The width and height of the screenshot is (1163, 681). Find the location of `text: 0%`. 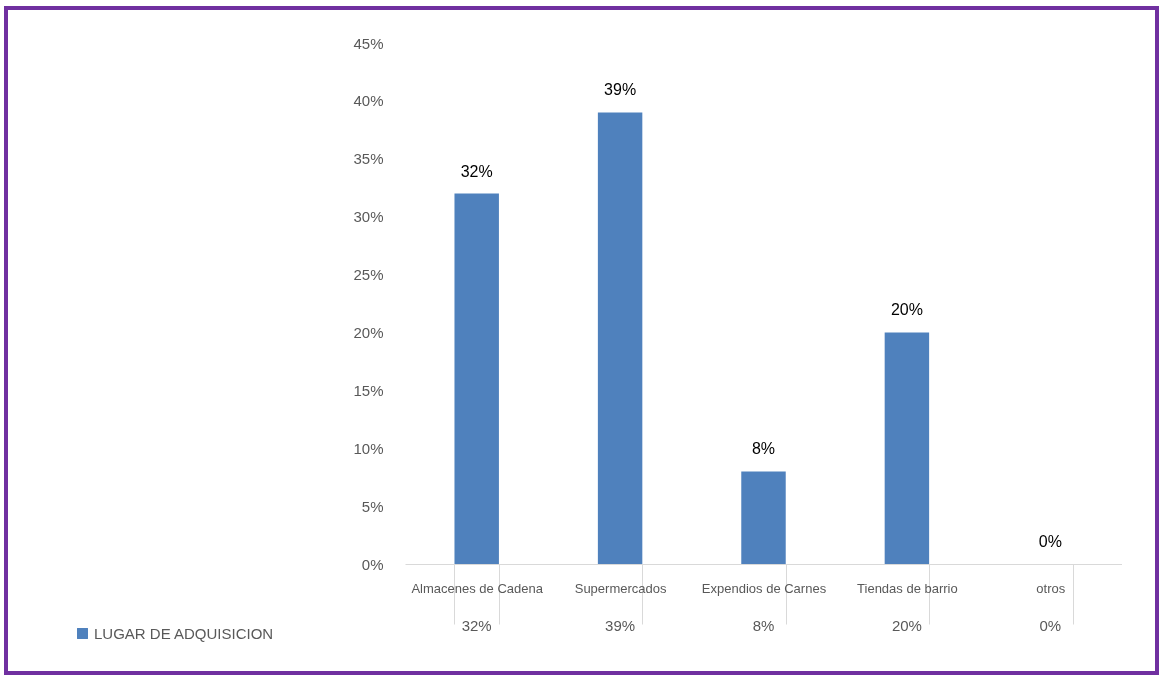

text: 0% is located at coordinates (1050, 541).